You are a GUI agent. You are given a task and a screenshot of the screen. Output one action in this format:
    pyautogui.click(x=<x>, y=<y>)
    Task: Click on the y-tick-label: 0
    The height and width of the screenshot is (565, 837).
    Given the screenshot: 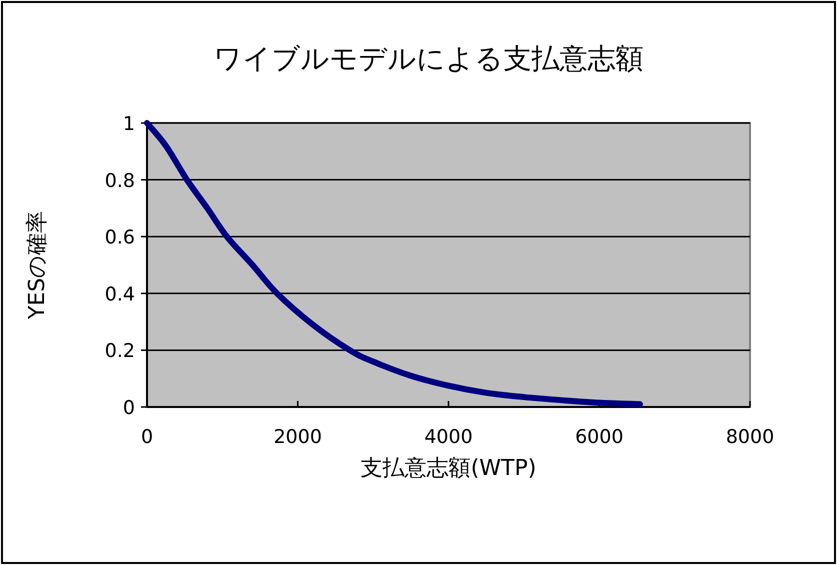 What is the action you would take?
    pyautogui.click(x=128, y=408)
    